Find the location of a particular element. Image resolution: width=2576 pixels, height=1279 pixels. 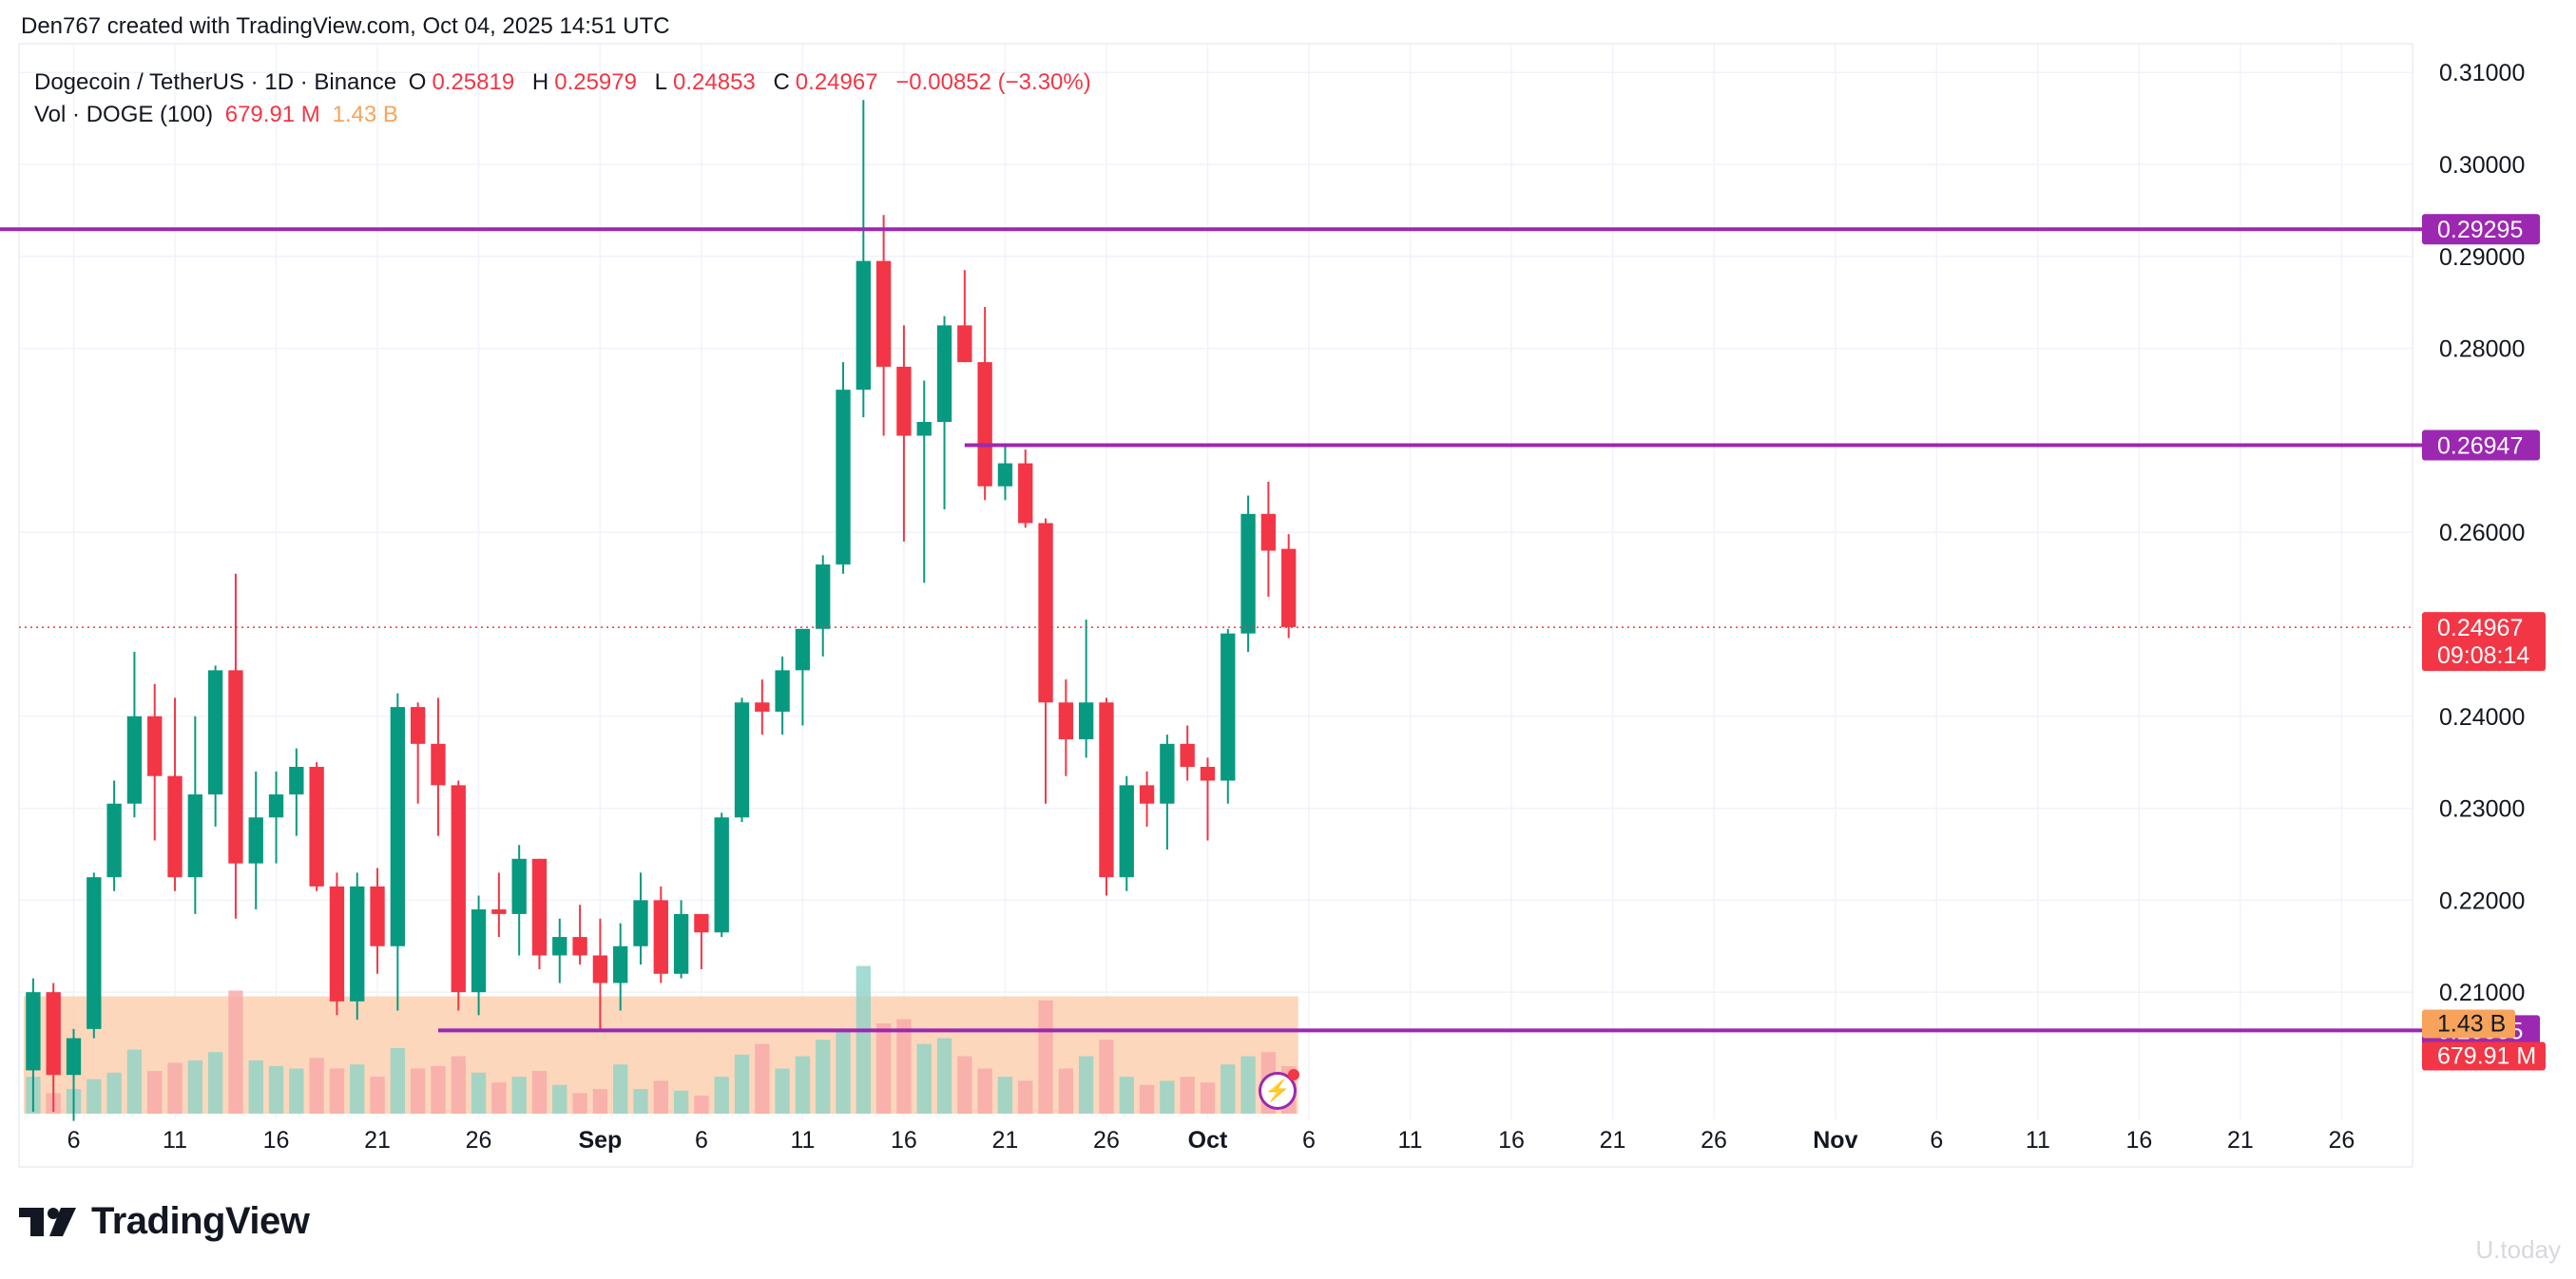

flash-icon: ⚡ is located at coordinates (1279, 1090).